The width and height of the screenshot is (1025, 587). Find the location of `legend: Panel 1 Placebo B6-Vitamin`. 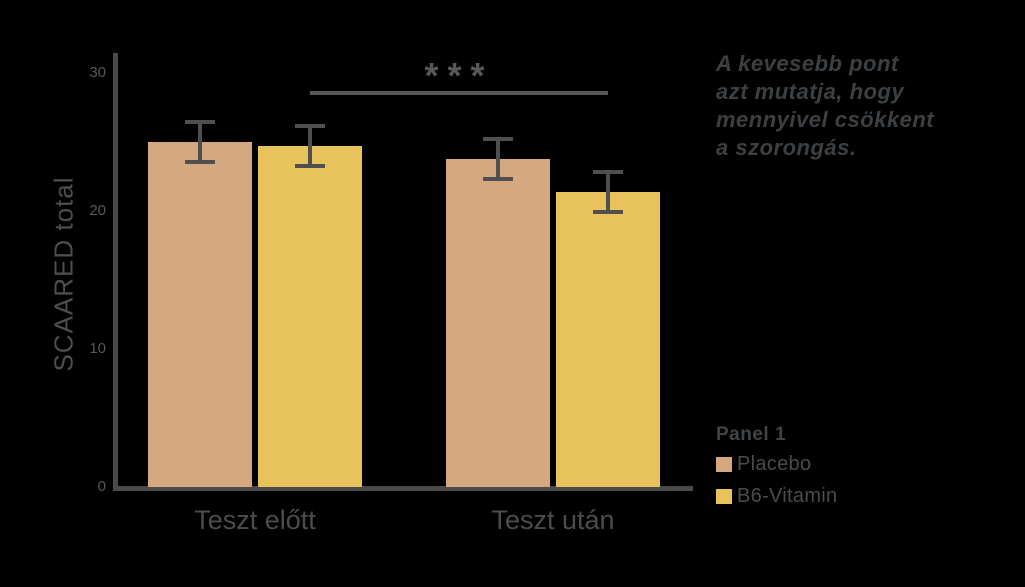

legend: Panel 1 Placebo B6-Vitamin is located at coordinates (776, 470).